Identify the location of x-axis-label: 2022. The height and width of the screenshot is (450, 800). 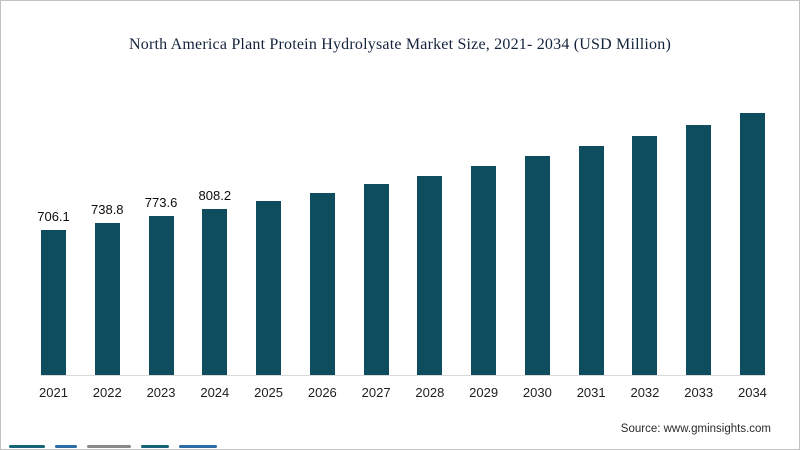
(107, 392).